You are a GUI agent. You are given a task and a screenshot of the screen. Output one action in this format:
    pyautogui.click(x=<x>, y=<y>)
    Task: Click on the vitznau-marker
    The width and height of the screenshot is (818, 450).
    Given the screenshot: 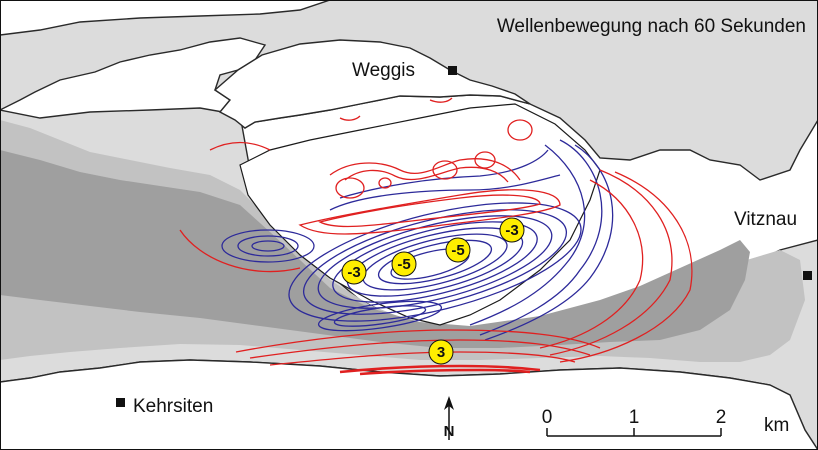 What is the action you would take?
    pyautogui.click(x=807, y=275)
    